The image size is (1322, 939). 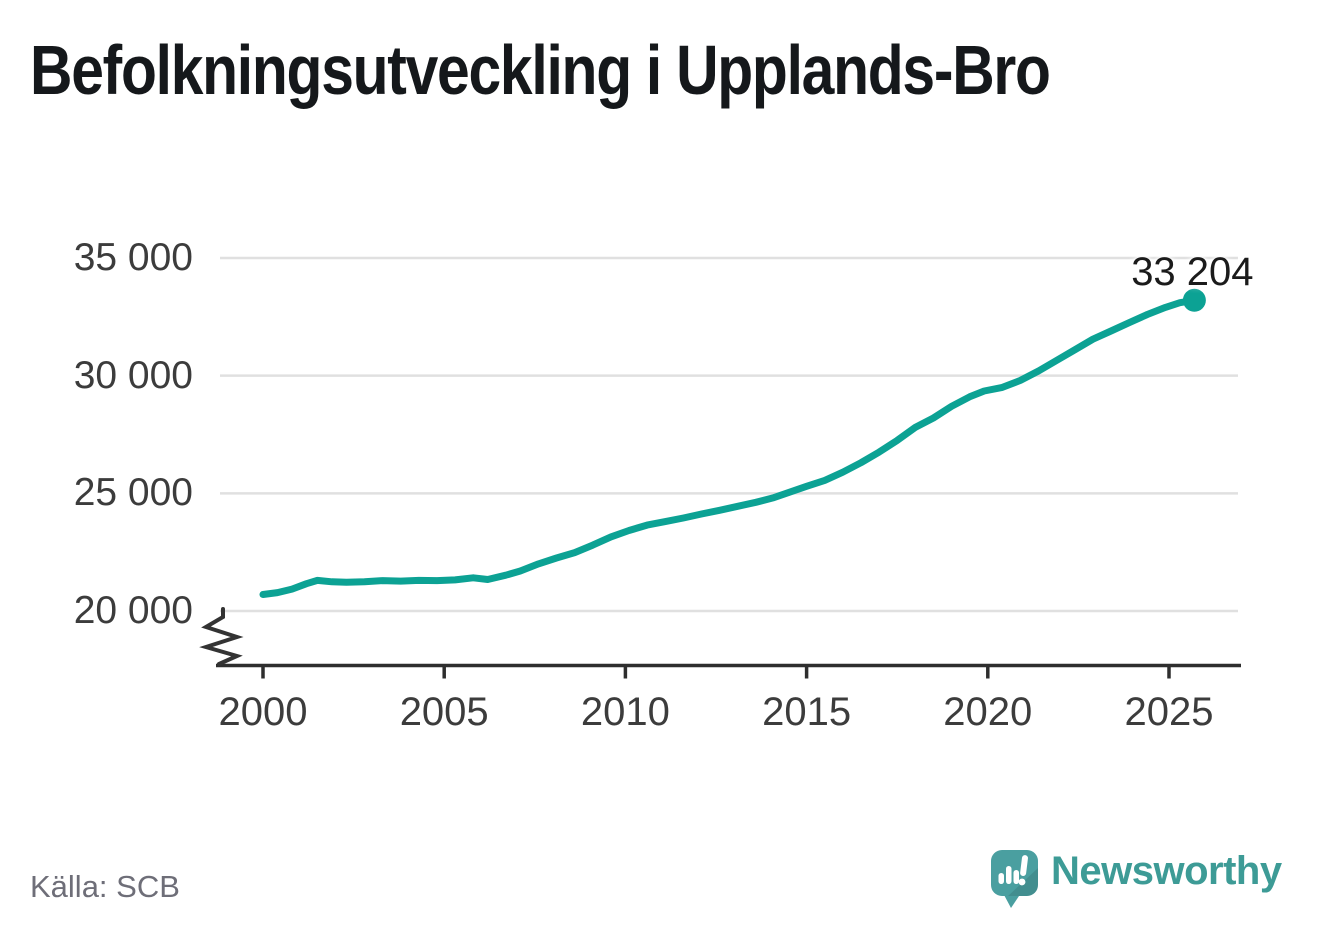 I want to click on bar-chart-glyph, so click(x=1013, y=870).